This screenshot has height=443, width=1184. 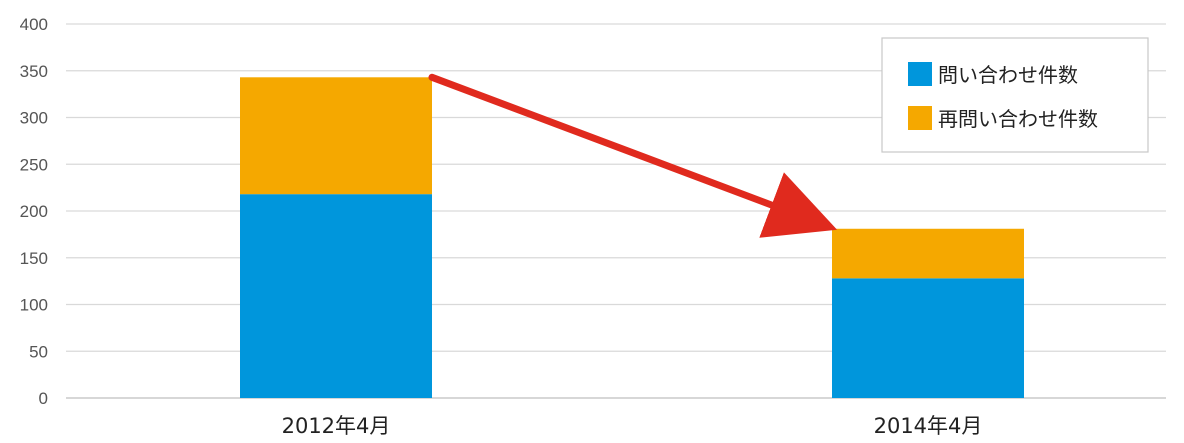 What do you see at coordinates (34, 71) in the screenshot?
I see `y-tick-label-350: 350` at bounding box center [34, 71].